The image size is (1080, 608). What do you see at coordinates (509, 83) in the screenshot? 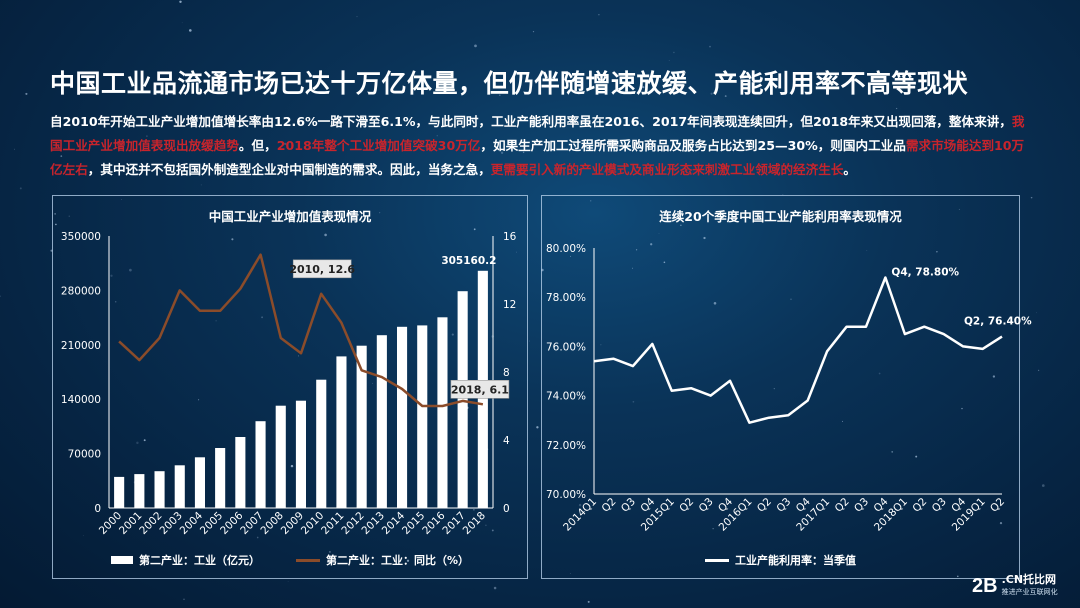
I see `page-title: 中国工业品流通市场已达十万亿体量，但仍伴随增速放缓、产能利用率不高等现状` at bounding box center [509, 83].